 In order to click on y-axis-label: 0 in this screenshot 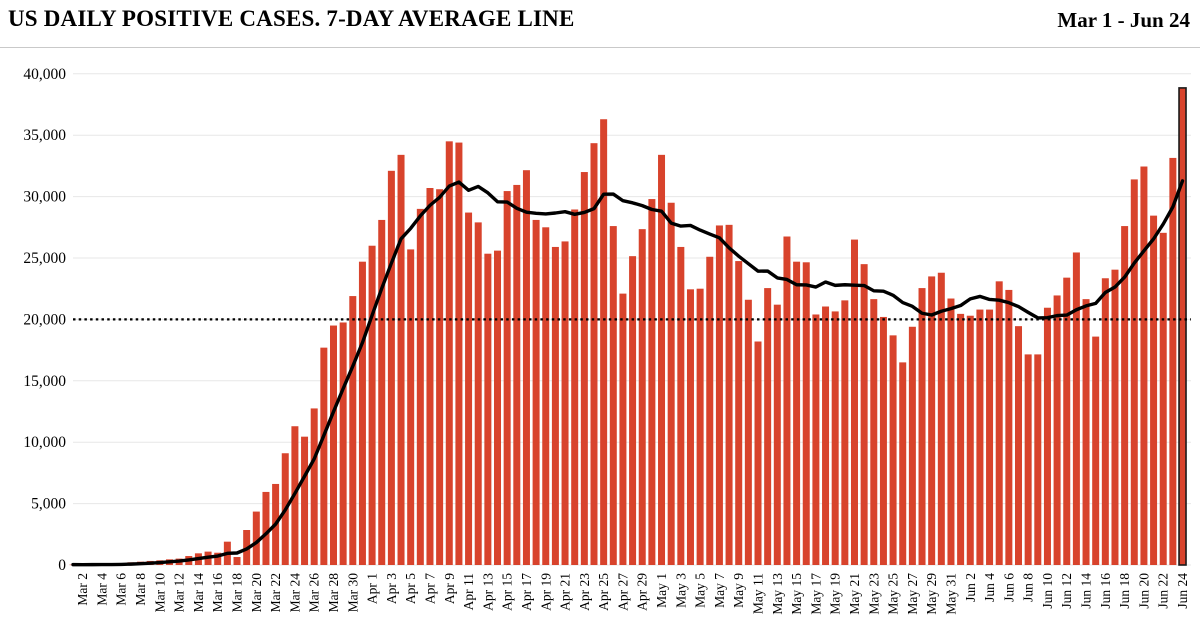, I will do `click(62, 565)`.